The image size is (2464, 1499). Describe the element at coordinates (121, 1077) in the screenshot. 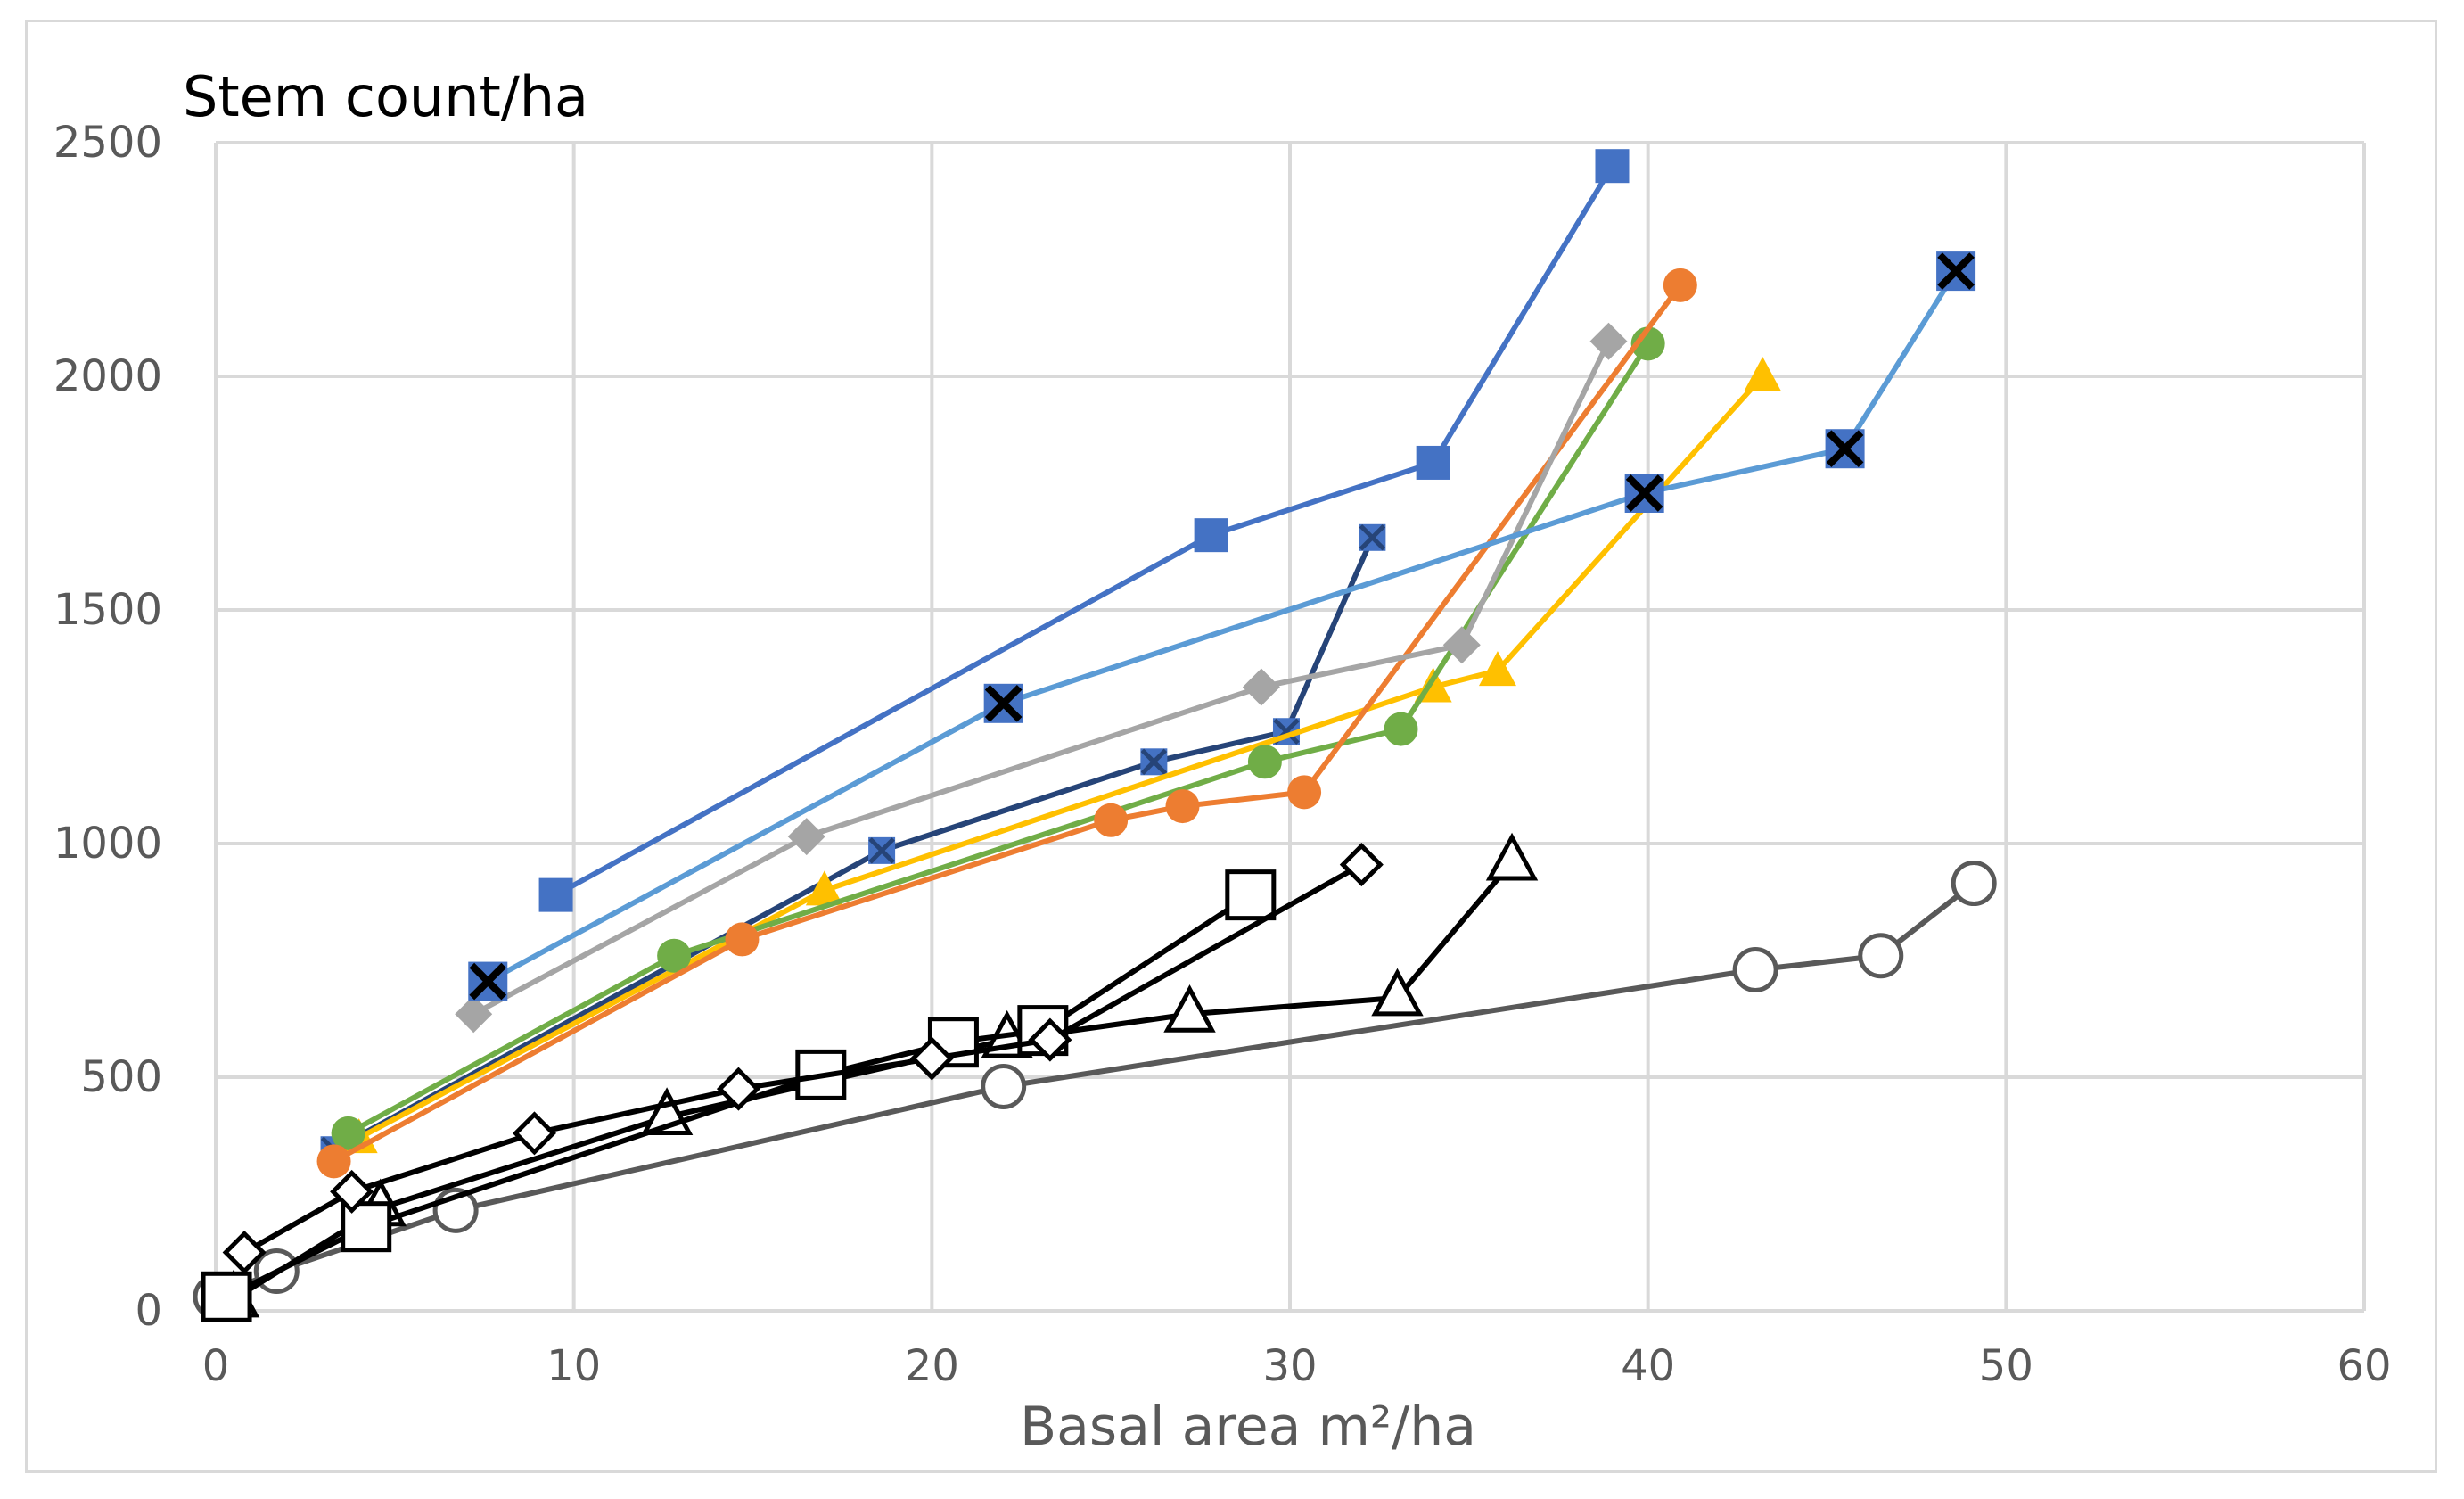

I see `y-tick-label: 500` at that location.